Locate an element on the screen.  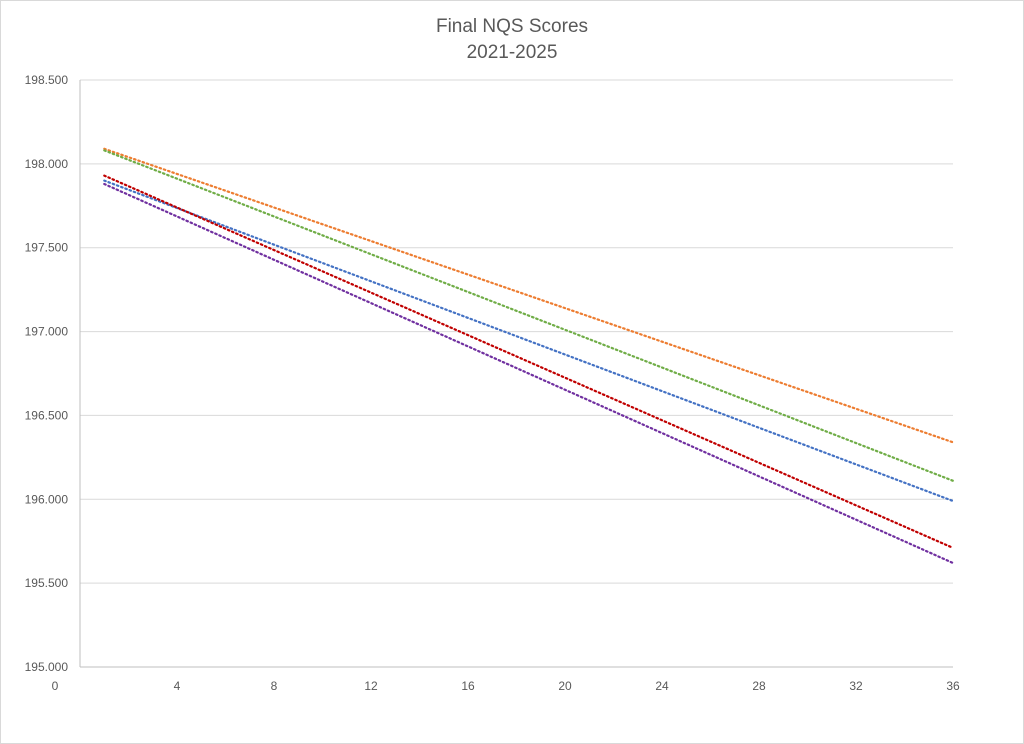
chart-subtitle: 2021-2025 is located at coordinates (512, 52).